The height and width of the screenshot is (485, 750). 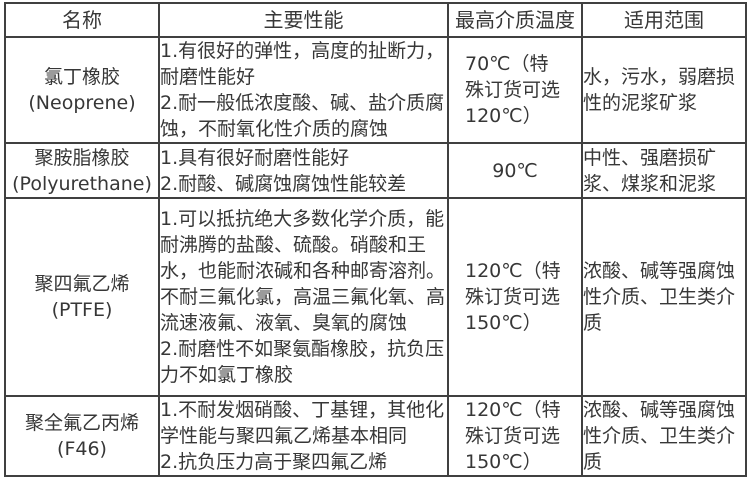 What do you see at coordinates (82, 170) in the screenshot?
I see `material-name-cell: 聚胺脂橡胶 (Polyurethane)` at bounding box center [82, 170].